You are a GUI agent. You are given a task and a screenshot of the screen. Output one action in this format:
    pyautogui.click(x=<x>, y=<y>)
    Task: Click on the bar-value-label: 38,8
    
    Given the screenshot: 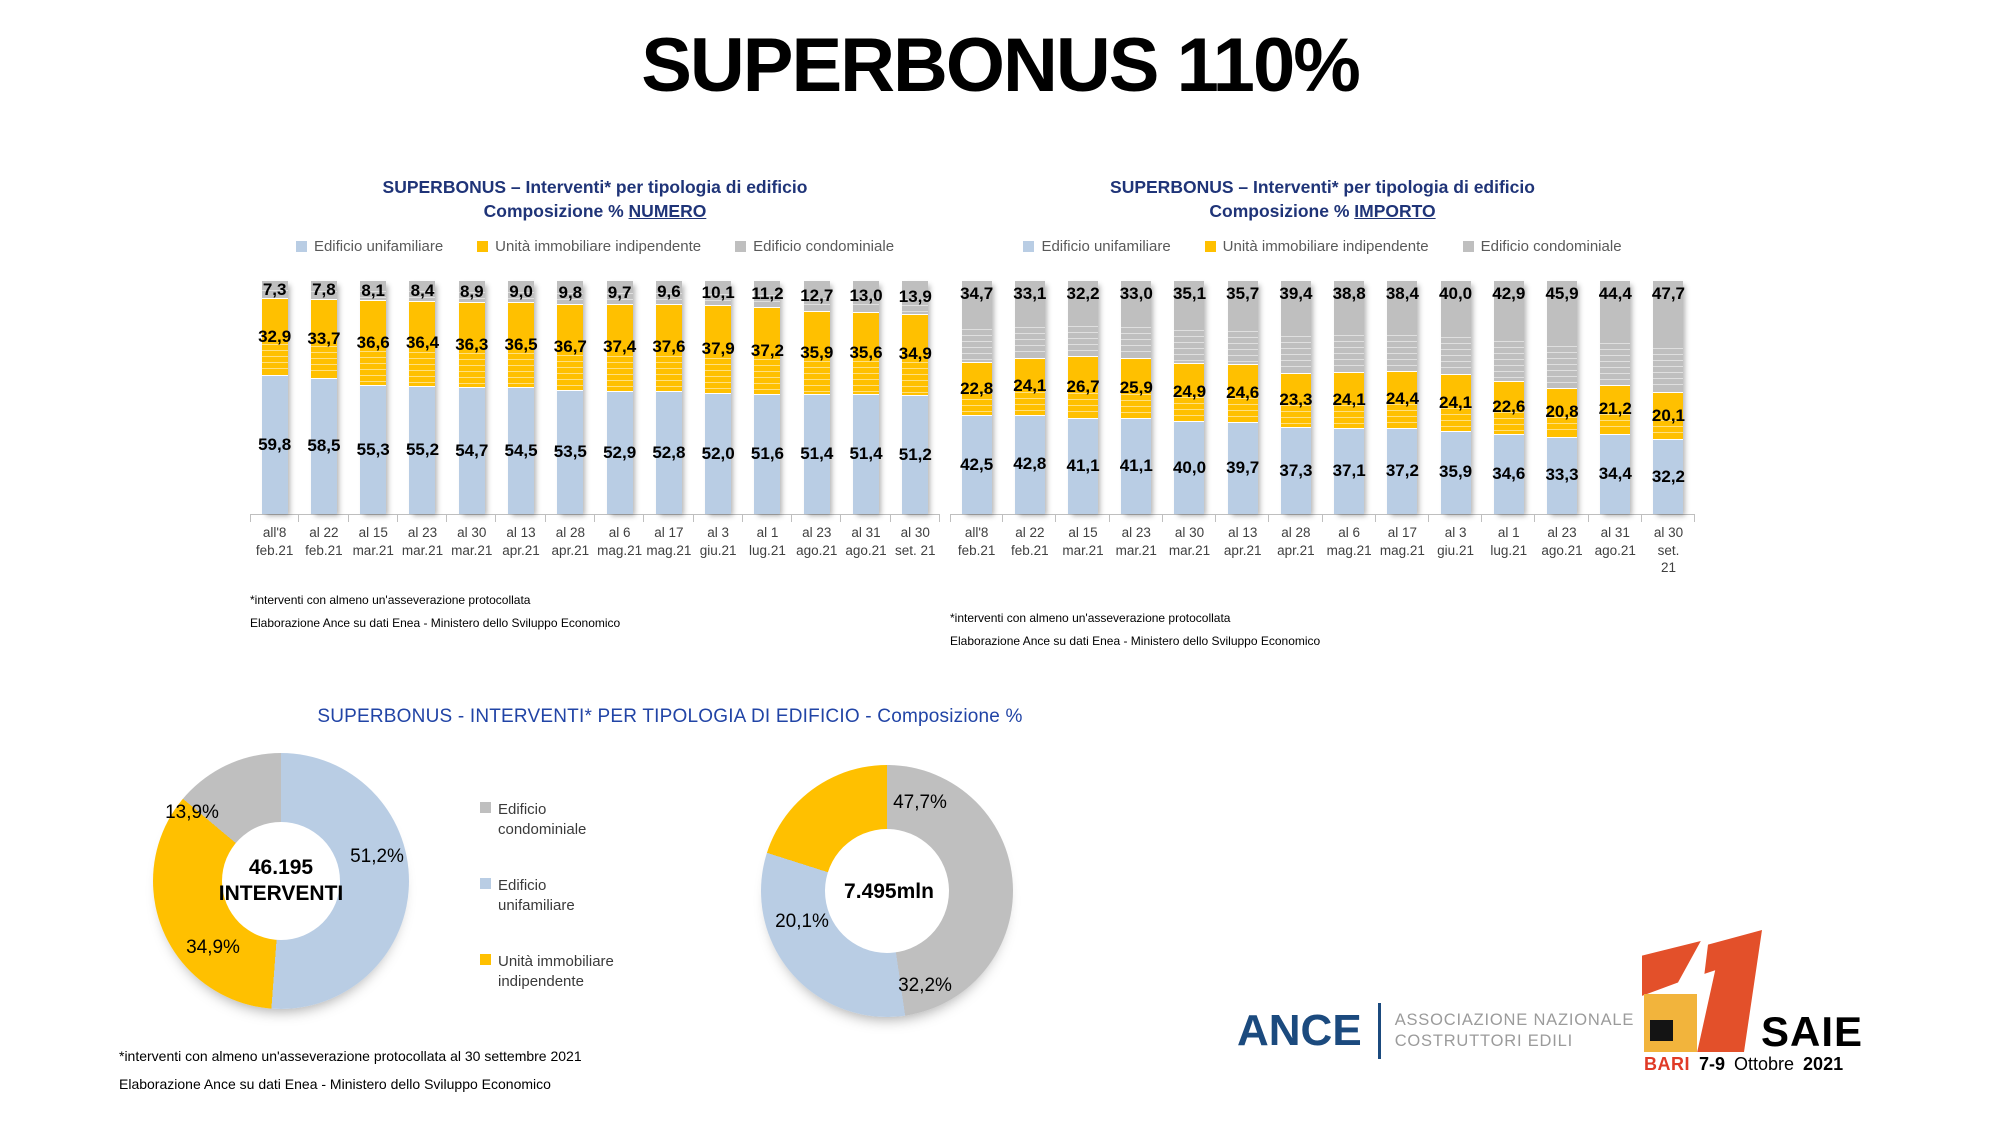 What is the action you would take?
    pyautogui.click(x=1349, y=294)
    